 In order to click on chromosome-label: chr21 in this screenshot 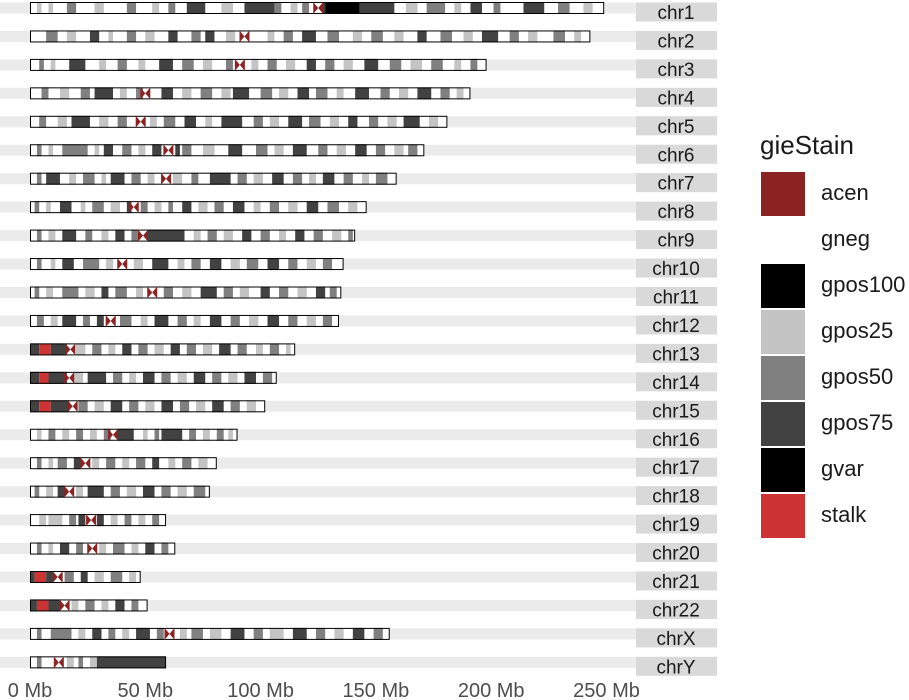, I will do `click(676, 582)`.